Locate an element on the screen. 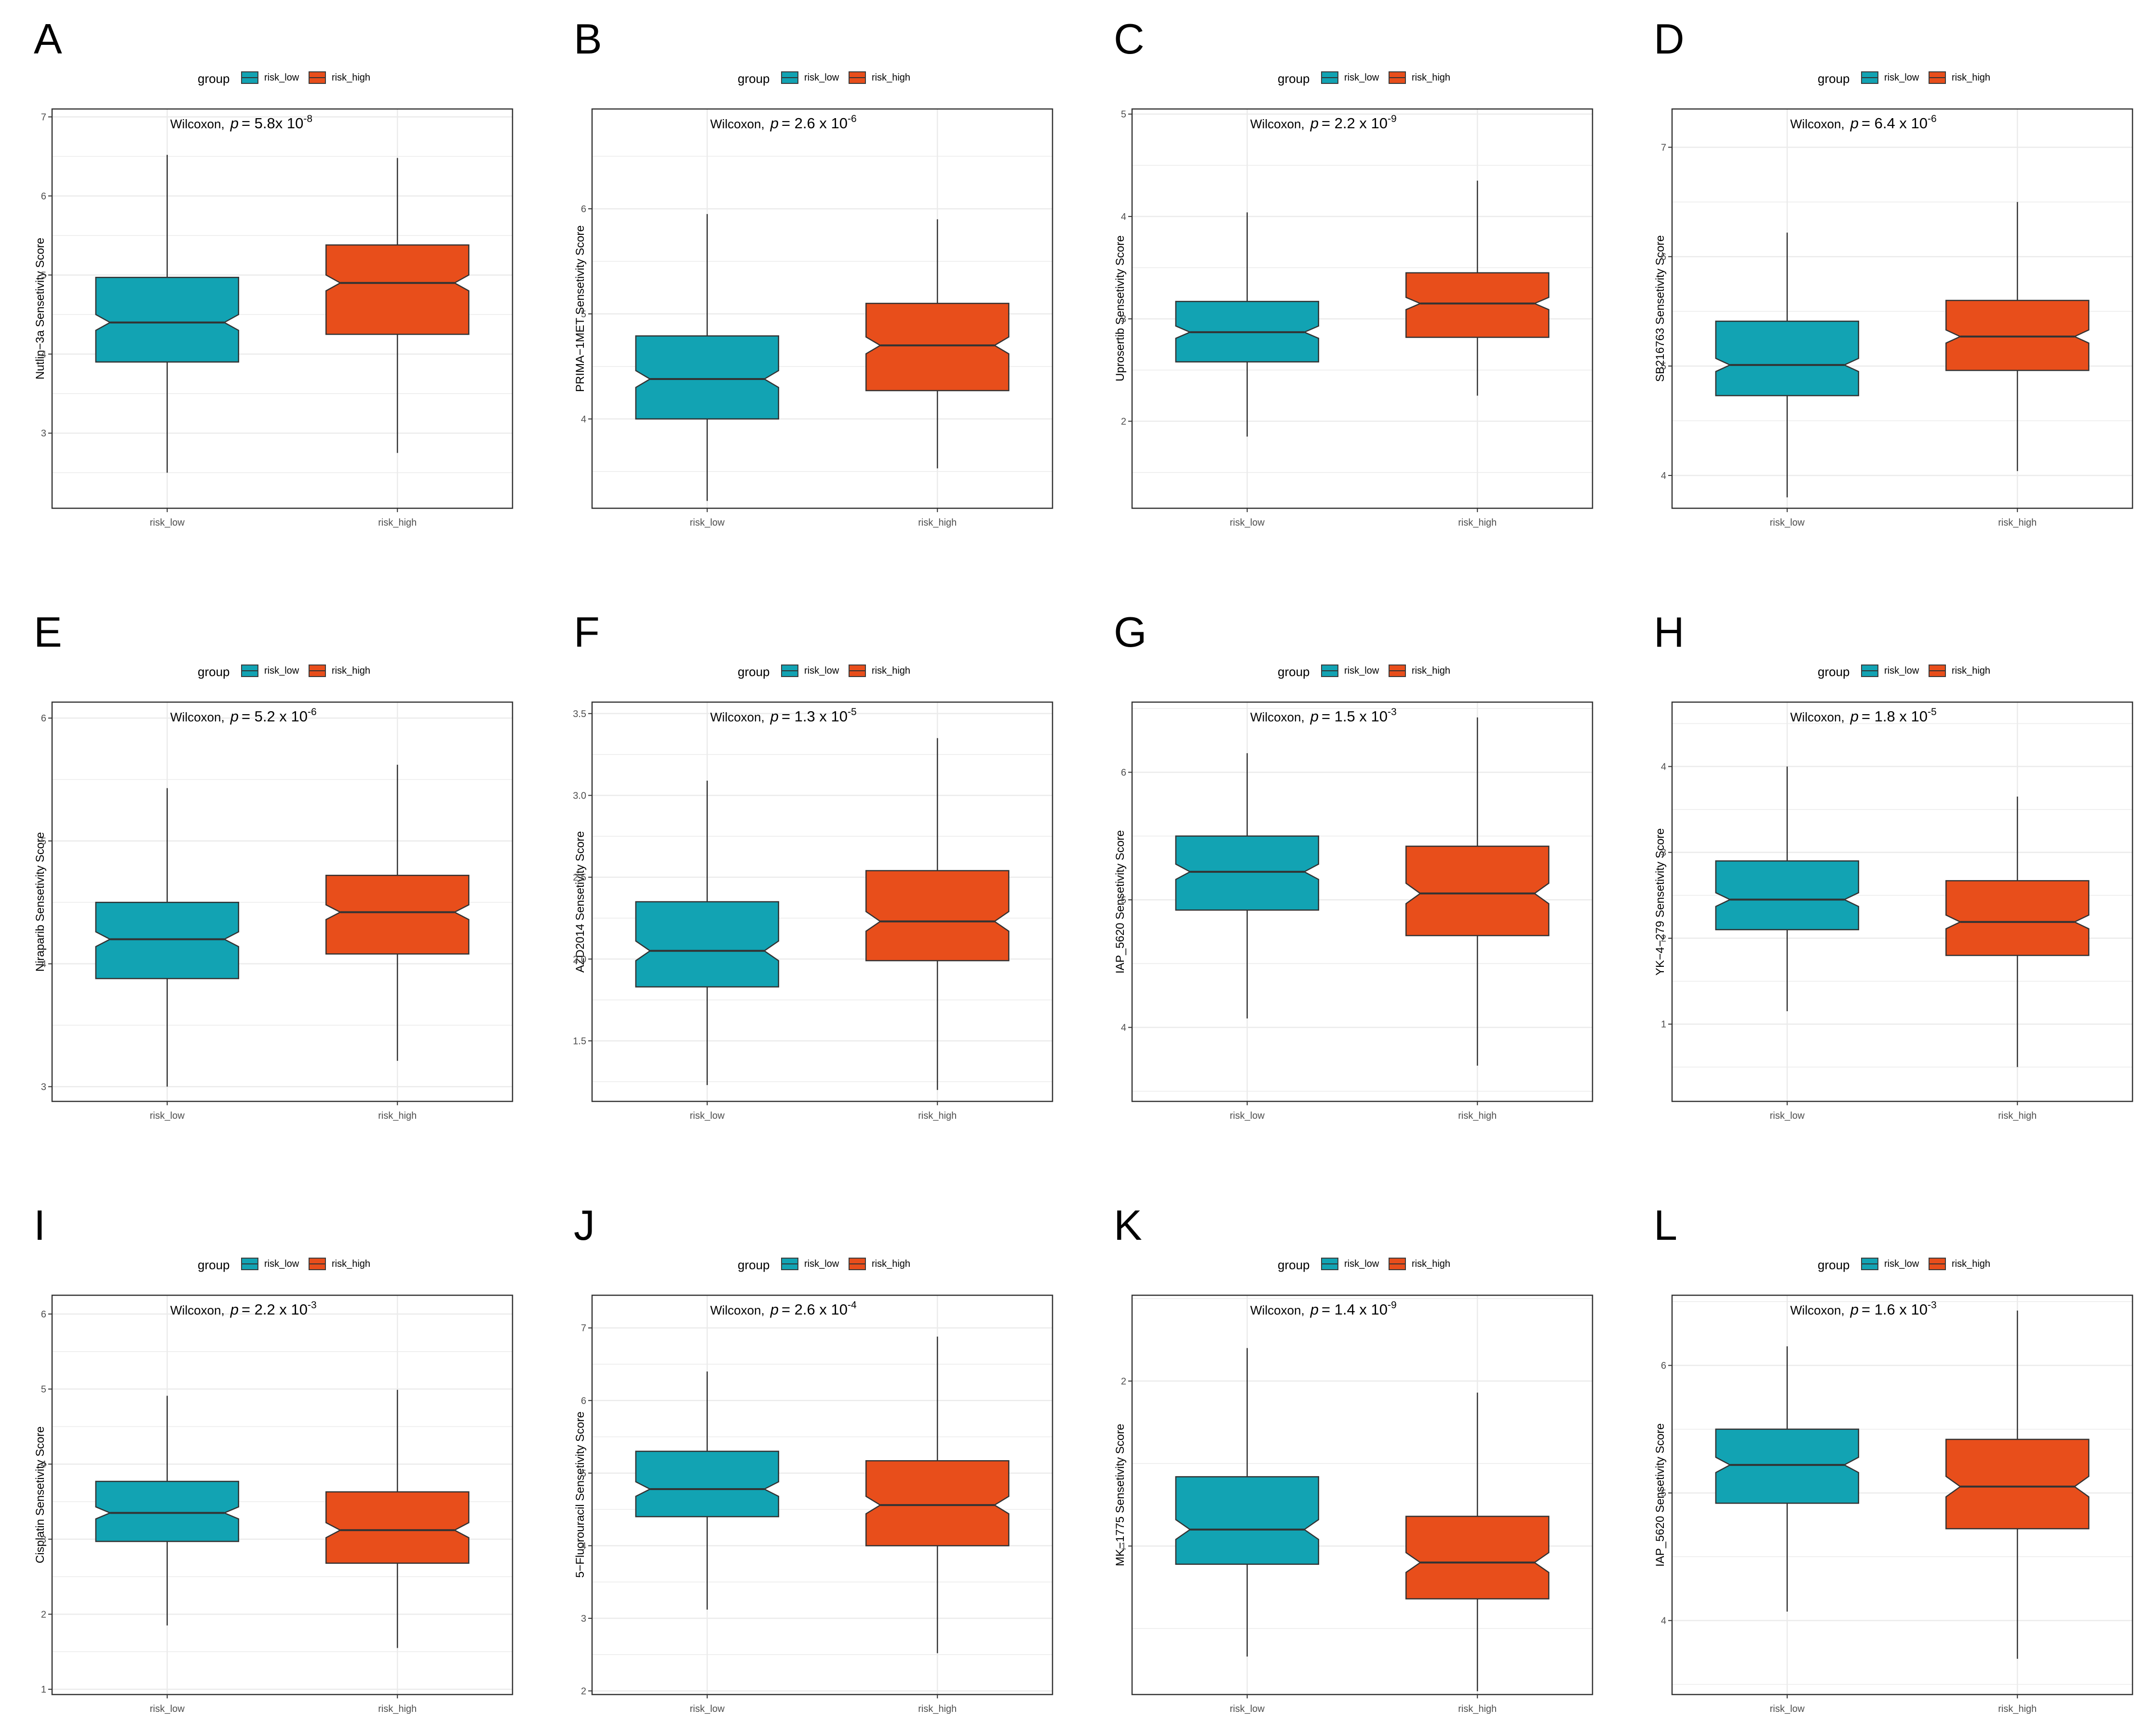 This screenshot has height=1736, width=2146. wilcoxon-annotation: Wilcoxon, p = 1.8 x 10-5 is located at coordinates (1864, 715).